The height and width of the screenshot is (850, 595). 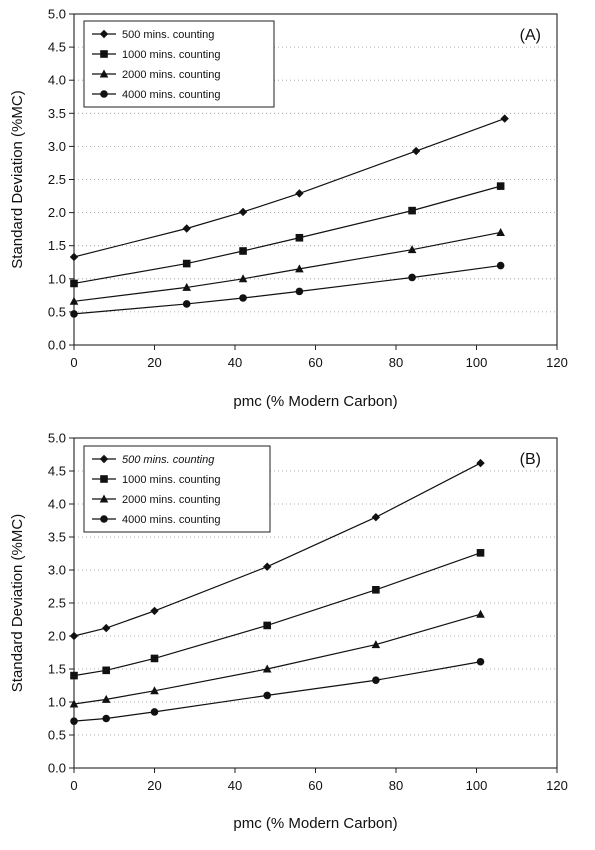 What do you see at coordinates (171, 75) in the screenshot?
I see `legend-label: 2000 mins. counting` at bounding box center [171, 75].